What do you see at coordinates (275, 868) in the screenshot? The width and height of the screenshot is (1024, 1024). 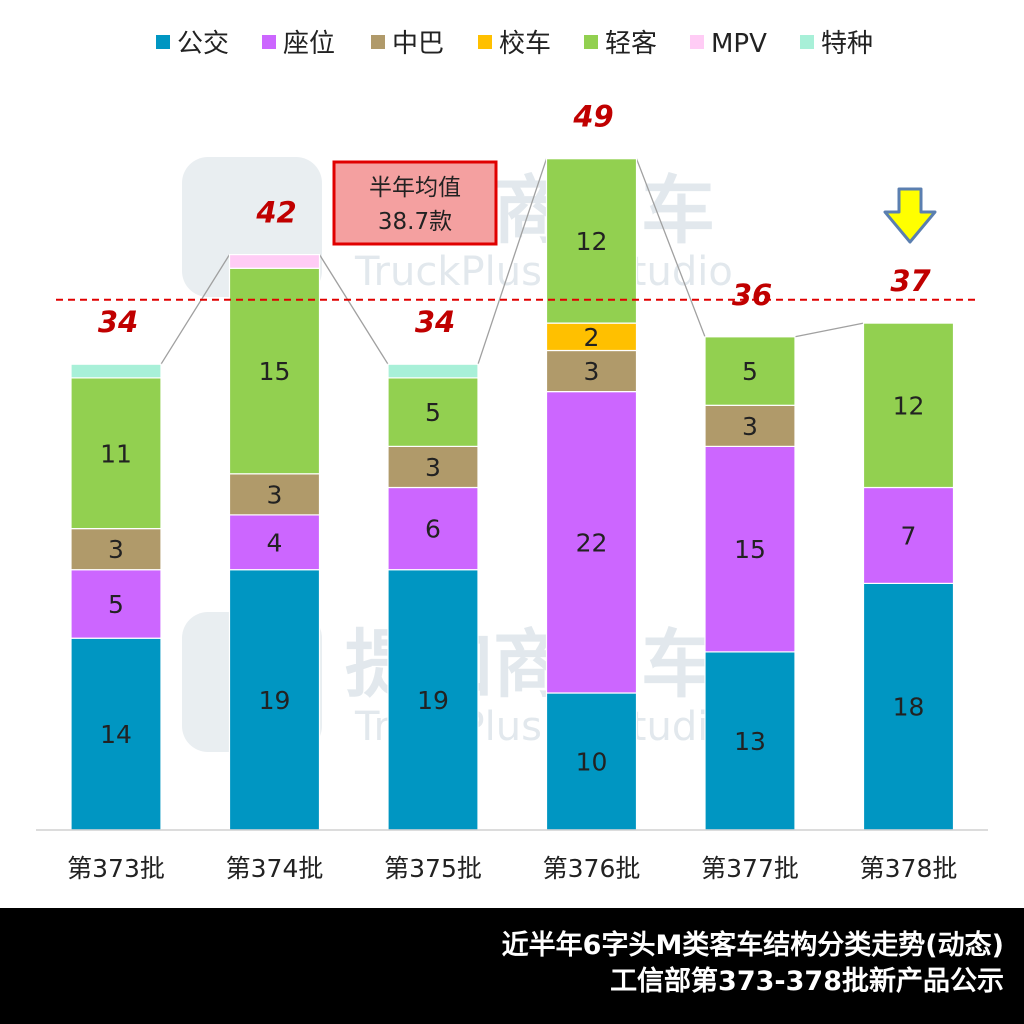 I see `x-tick-label-1: 第374批` at bounding box center [275, 868].